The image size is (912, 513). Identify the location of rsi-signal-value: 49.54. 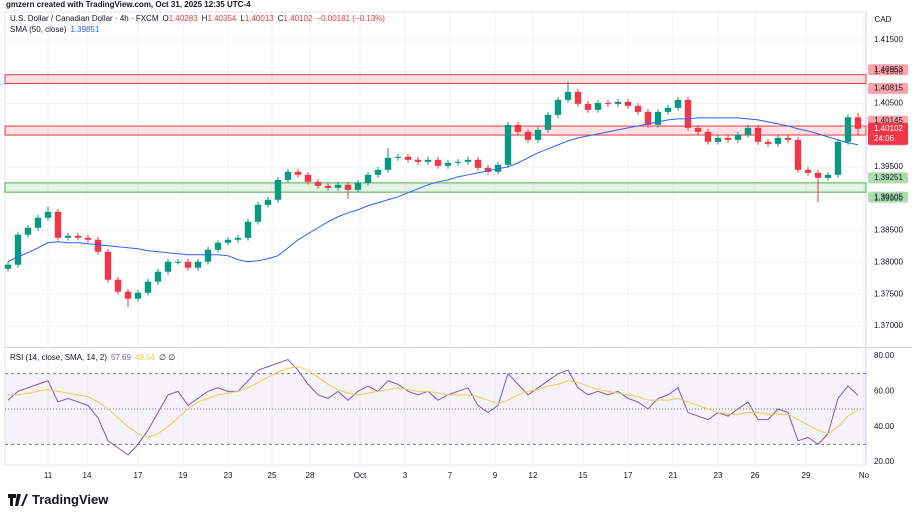
(144, 357).